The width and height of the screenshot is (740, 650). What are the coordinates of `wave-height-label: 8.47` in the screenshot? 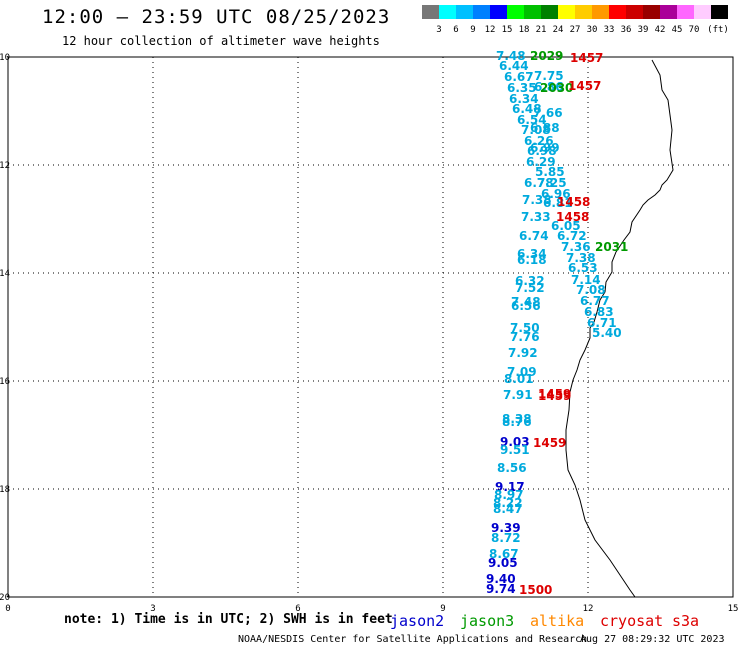 It's located at (508, 509).